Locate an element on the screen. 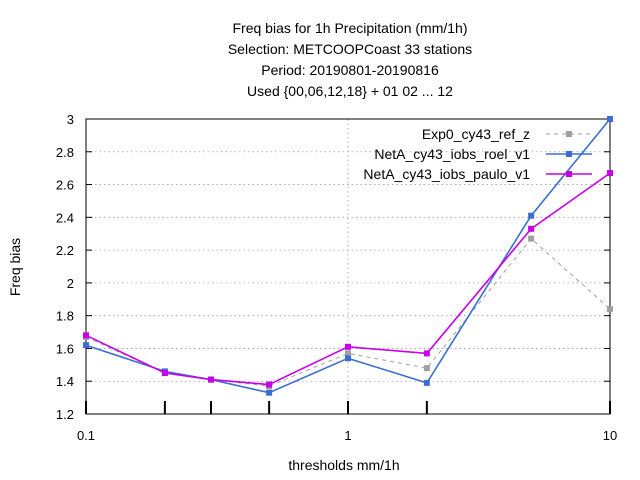  x-tick-label: 10 is located at coordinates (610, 435).